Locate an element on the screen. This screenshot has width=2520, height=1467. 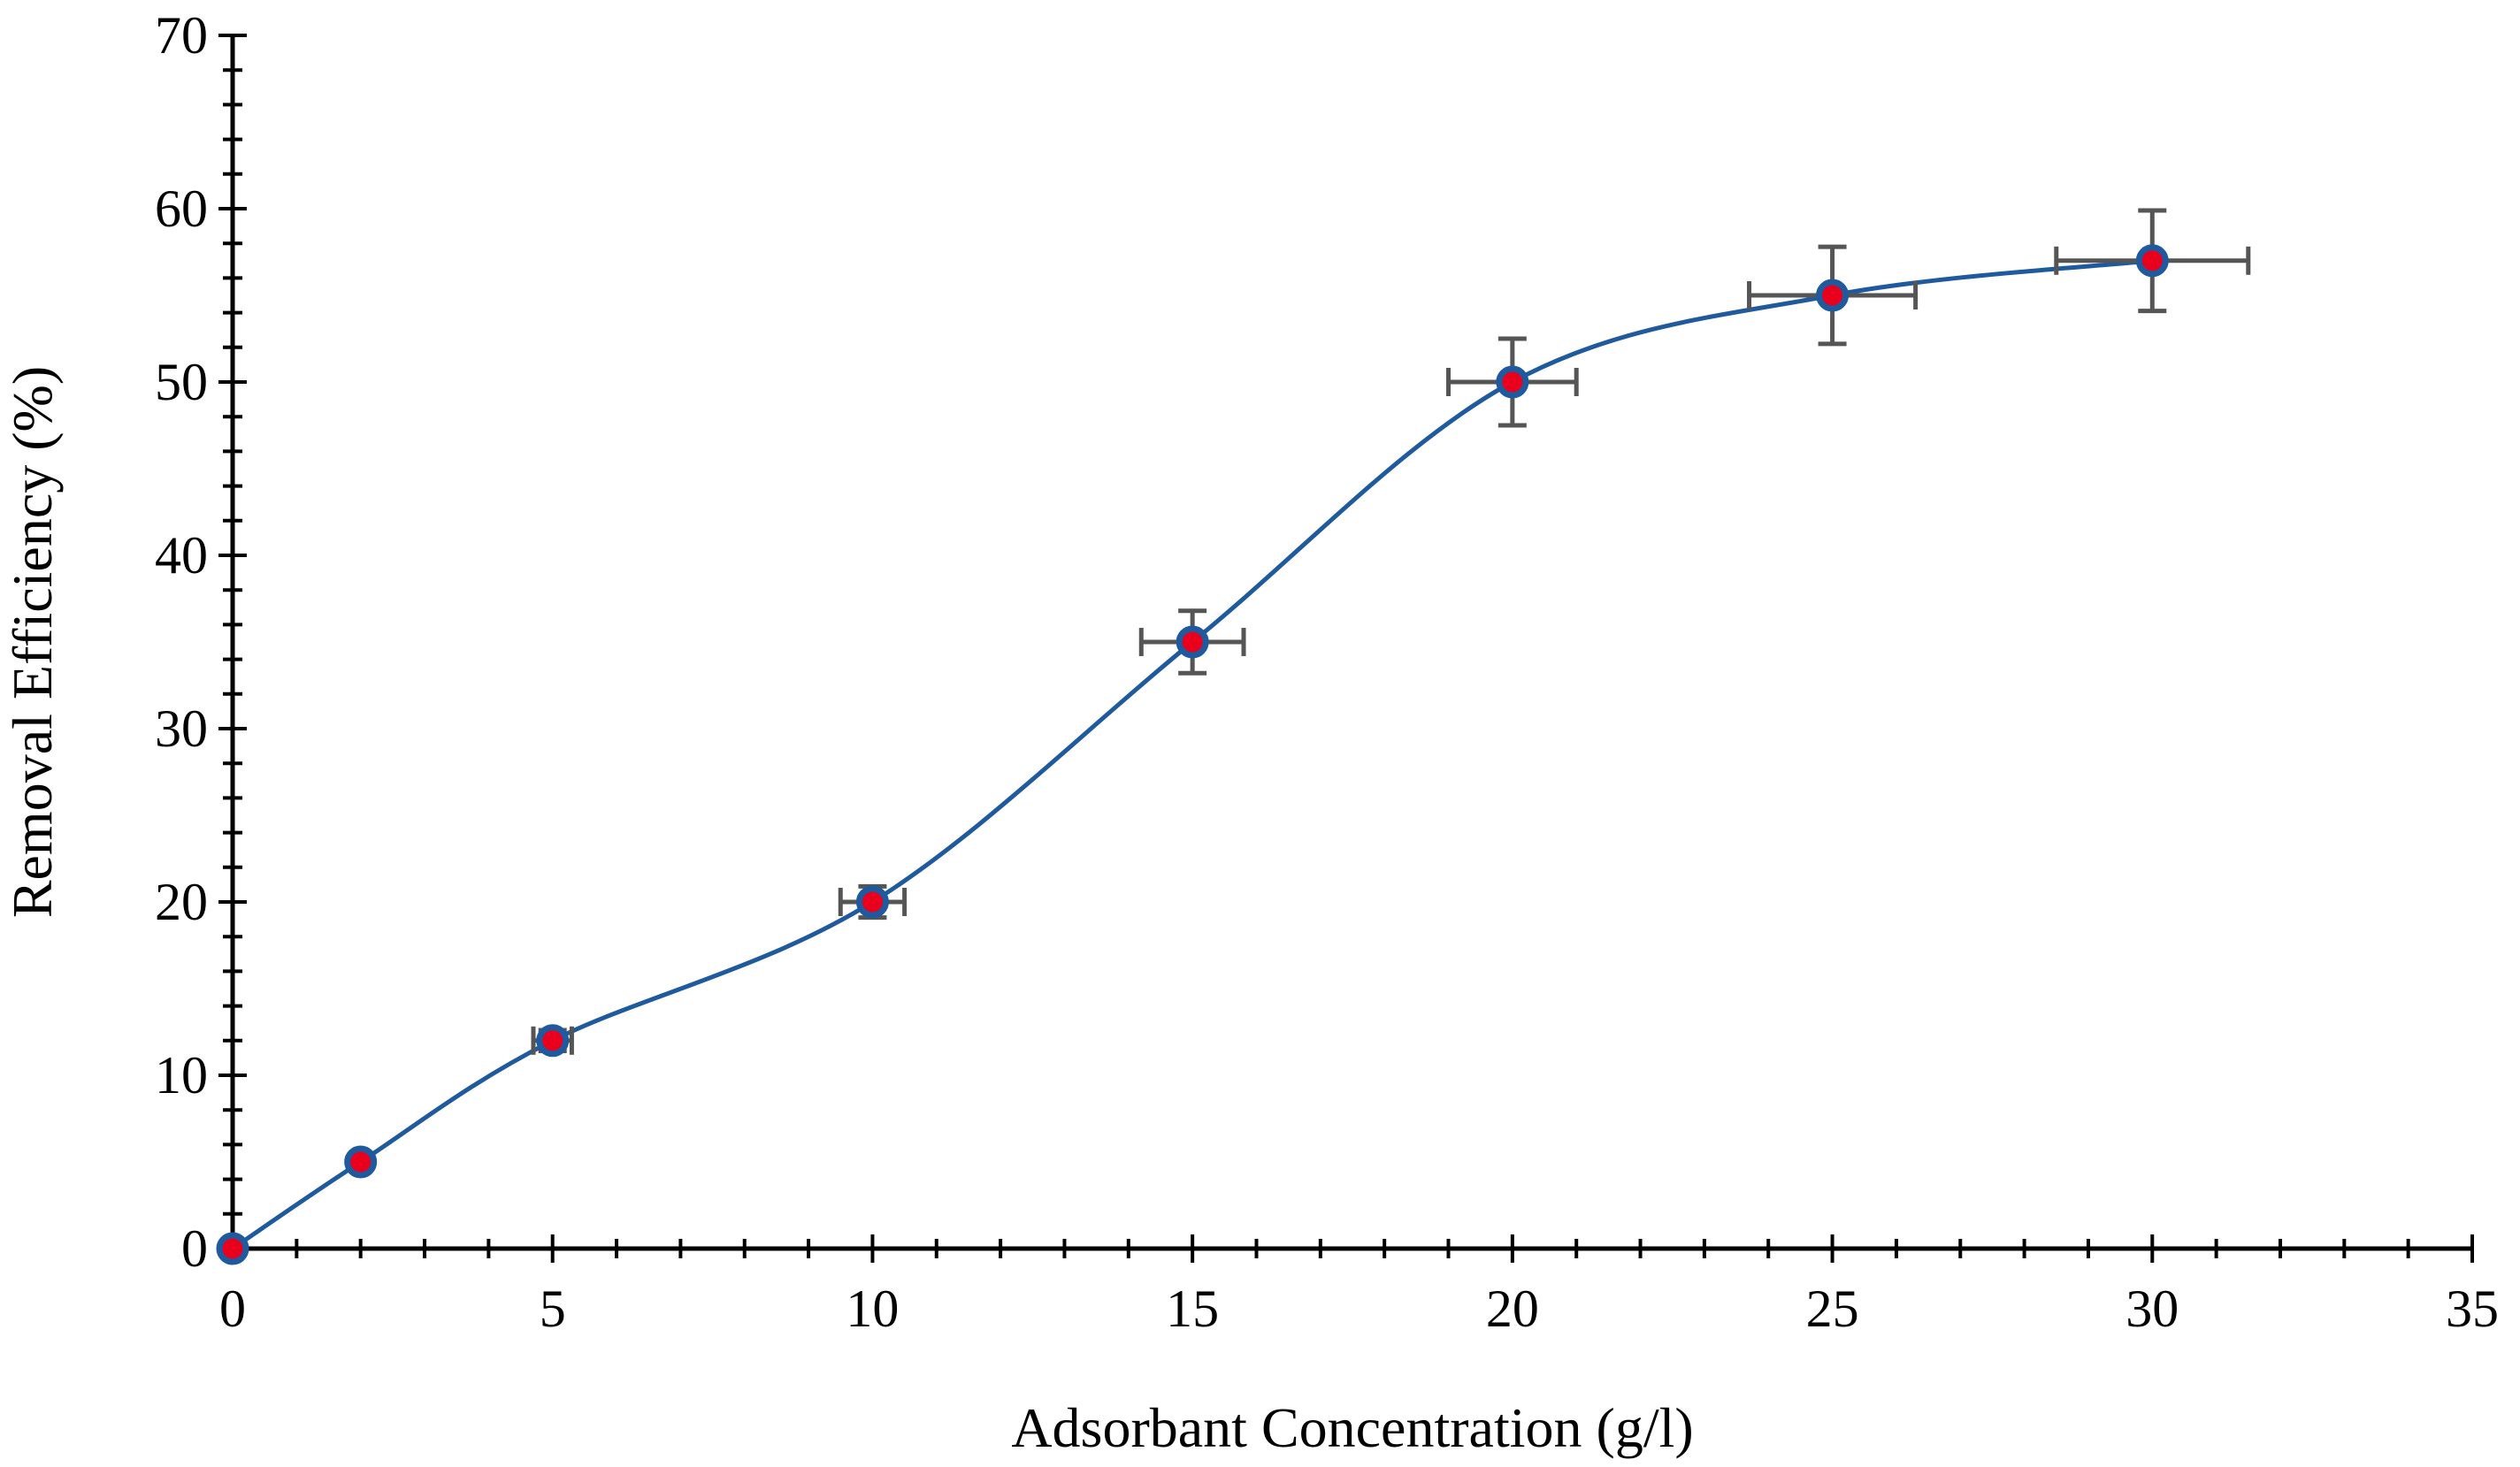
y-axis-label: Removal Efficiency (%) is located at coordinates (32, 642).